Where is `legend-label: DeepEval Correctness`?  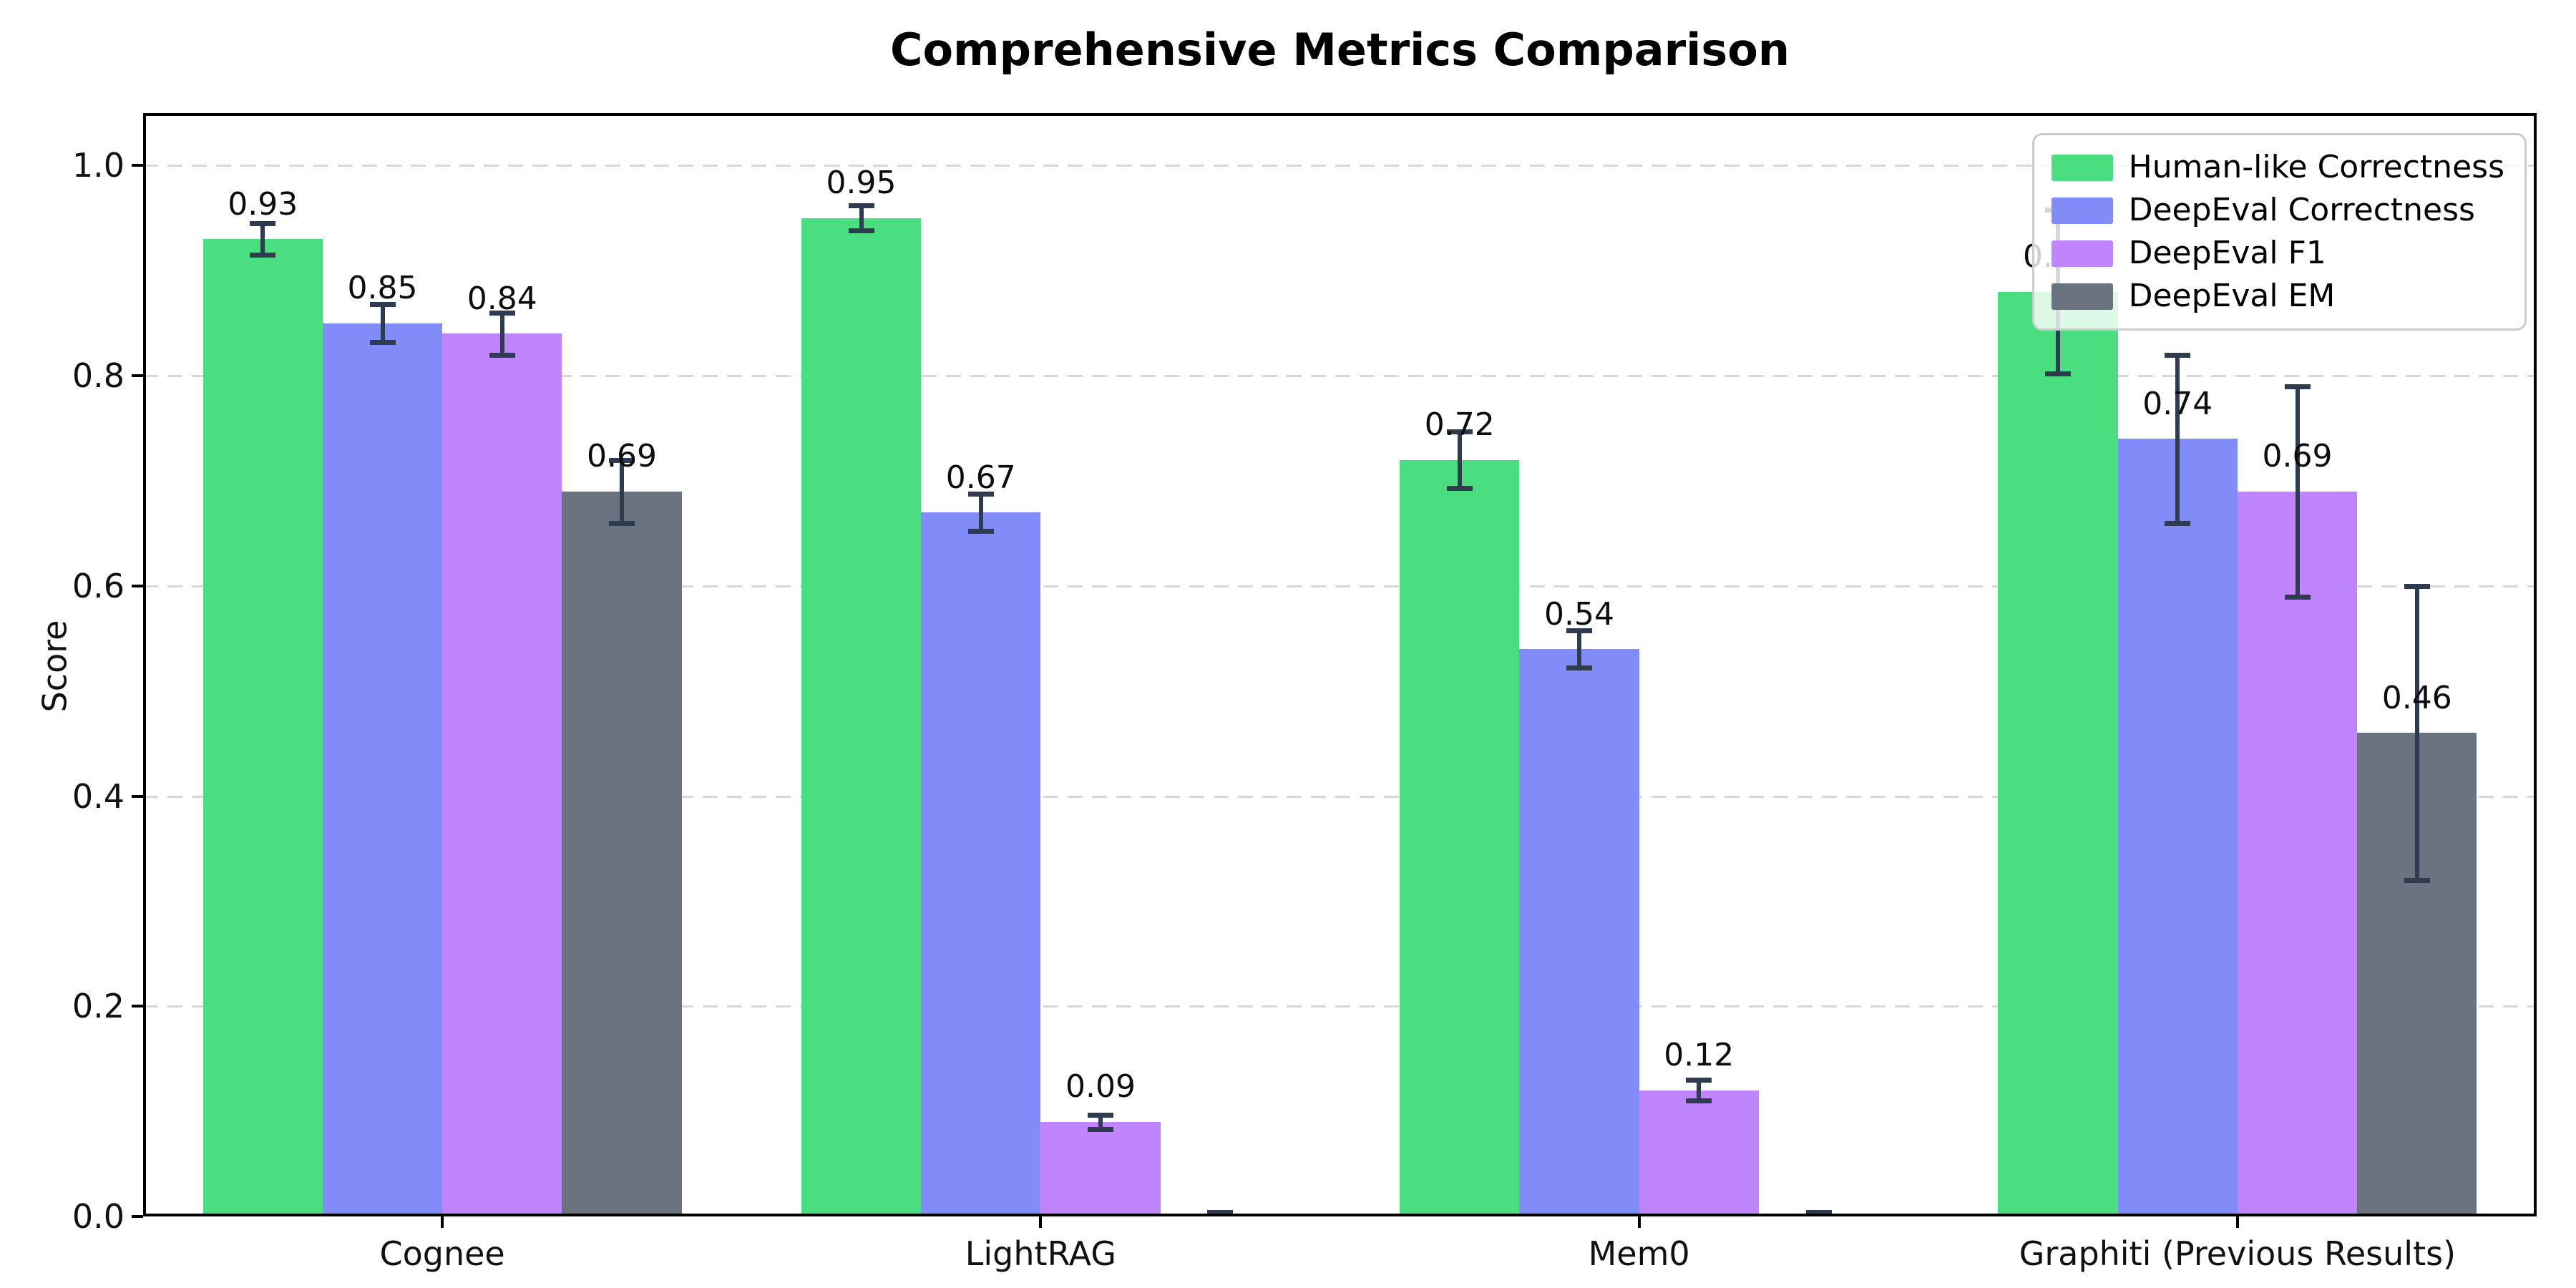 legend-label: DeepEval Correctness is located at coordinates (2301, 210).